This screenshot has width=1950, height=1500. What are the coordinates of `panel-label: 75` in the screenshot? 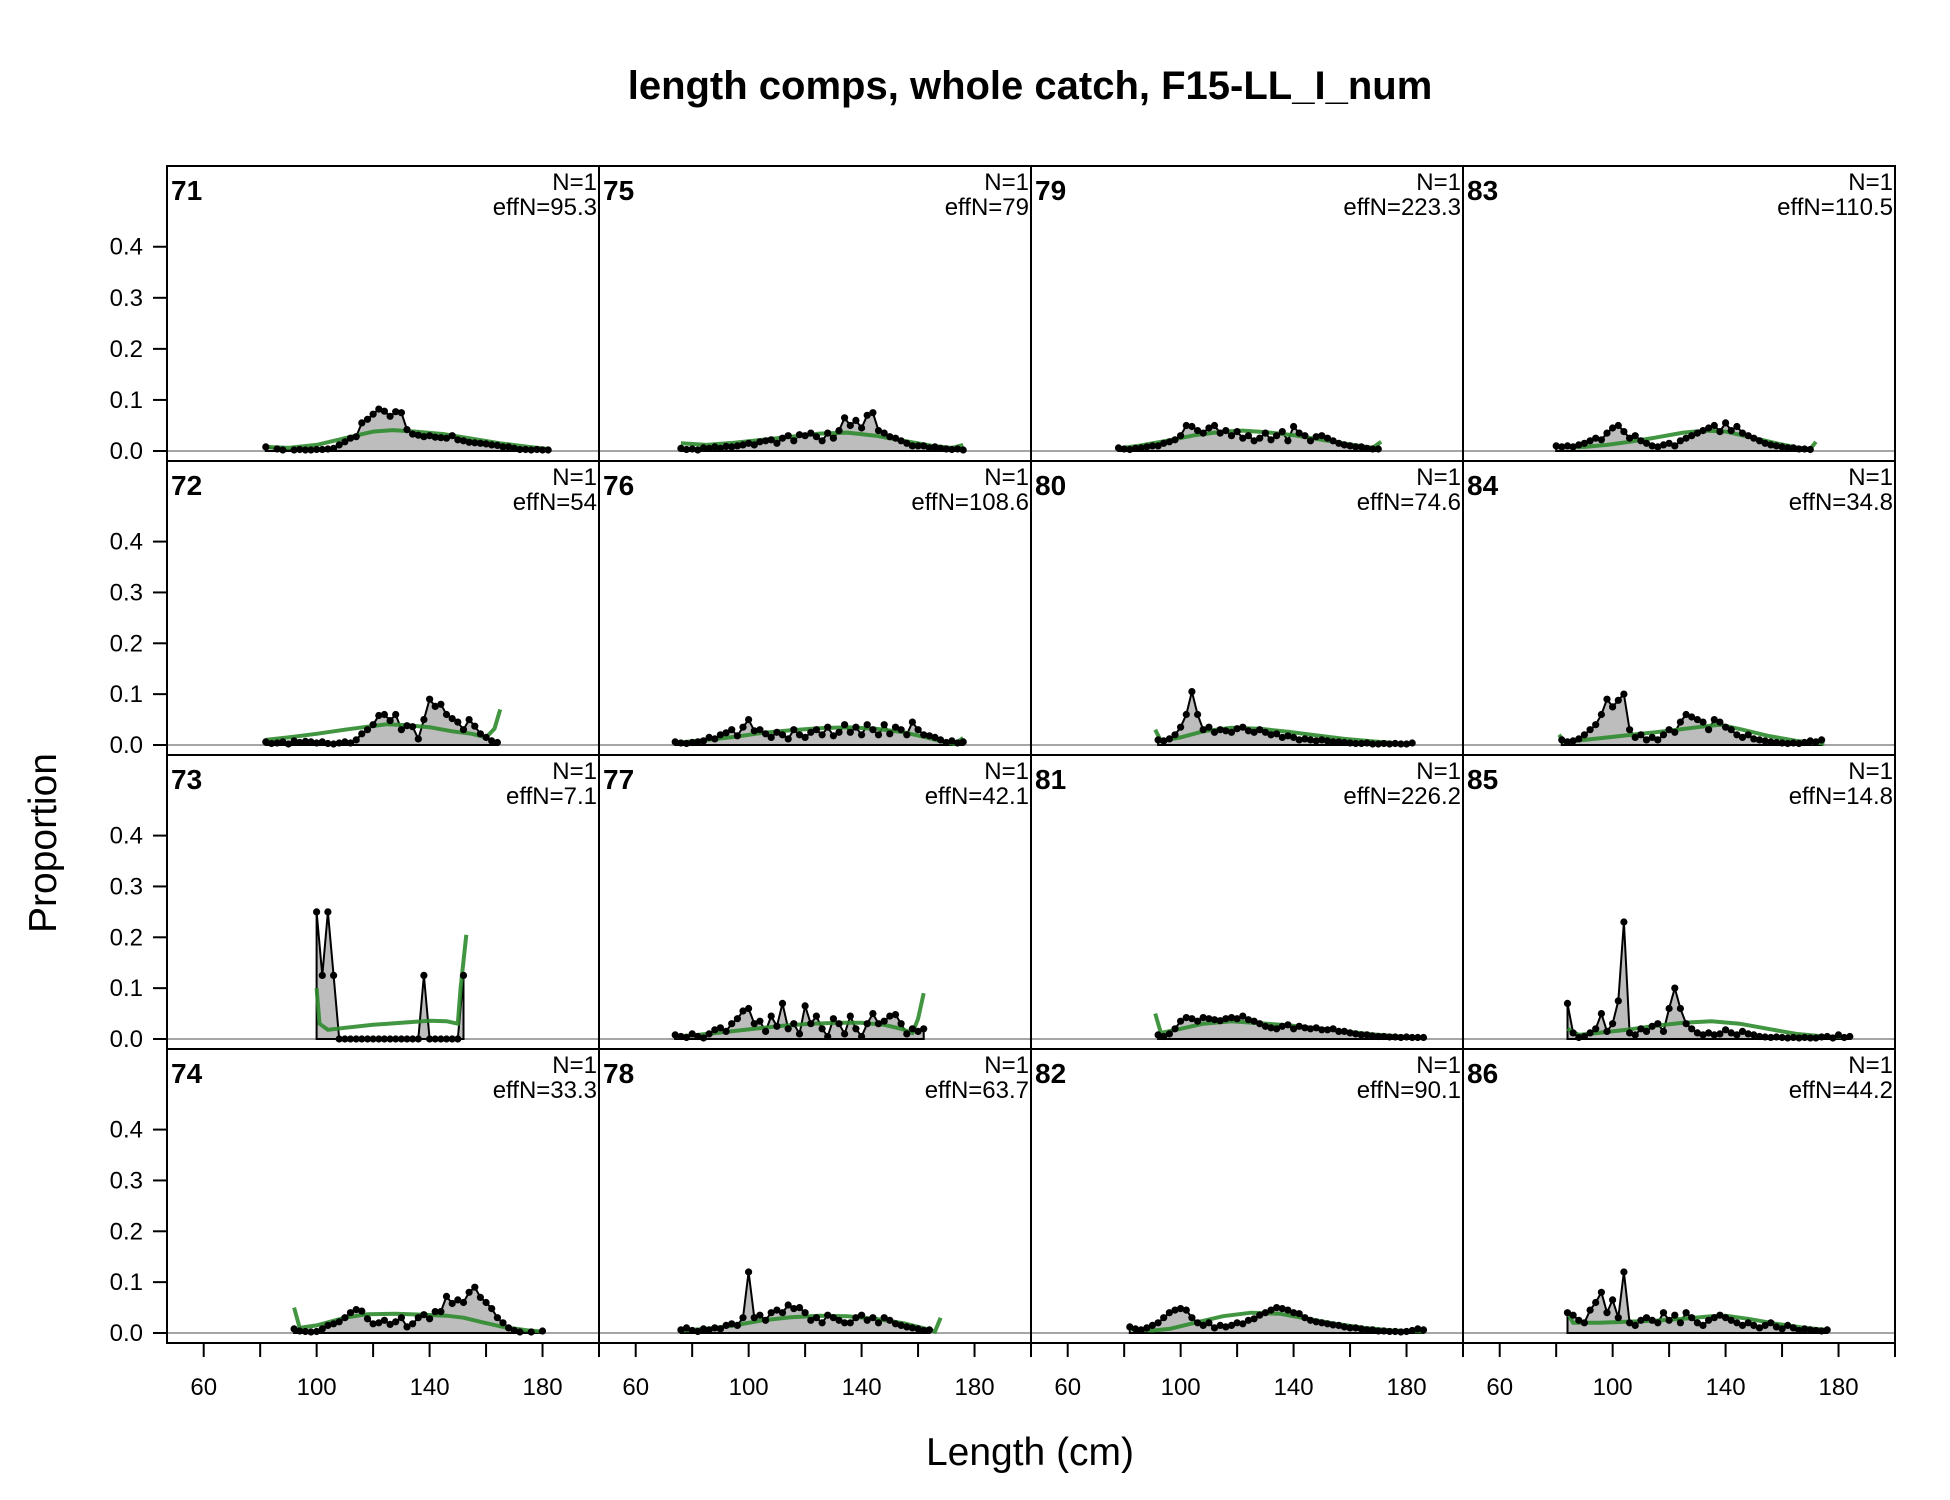 It's located at (618, 190).